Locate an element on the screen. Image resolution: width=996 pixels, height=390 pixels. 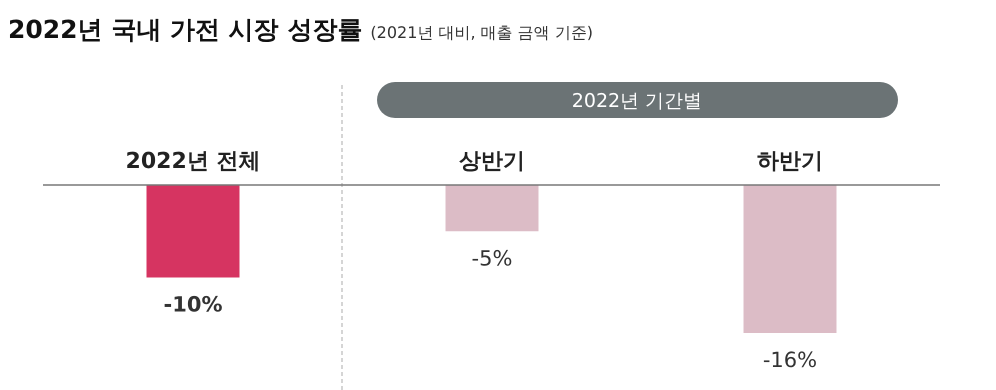
x-tick-label: 상반기 is located at coordinates (492, 161).